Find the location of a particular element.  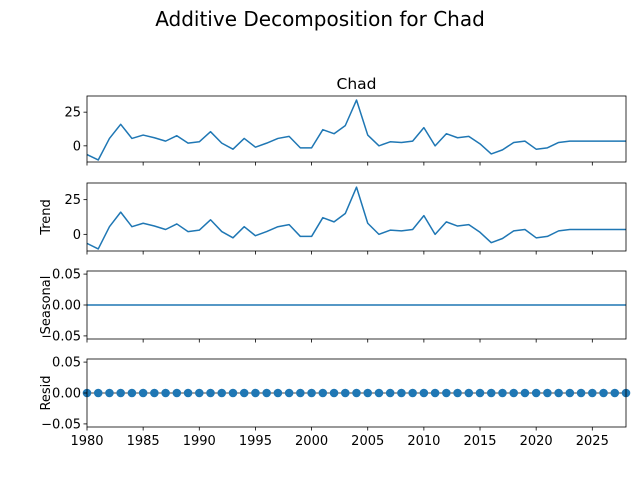

seasonal-ytick-label: −0.05 is located at coordinates (61, 336).